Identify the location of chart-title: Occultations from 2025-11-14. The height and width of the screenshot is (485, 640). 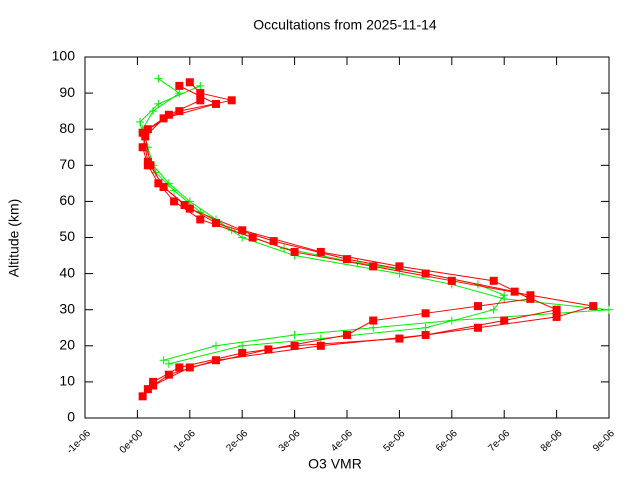
(345, 25).